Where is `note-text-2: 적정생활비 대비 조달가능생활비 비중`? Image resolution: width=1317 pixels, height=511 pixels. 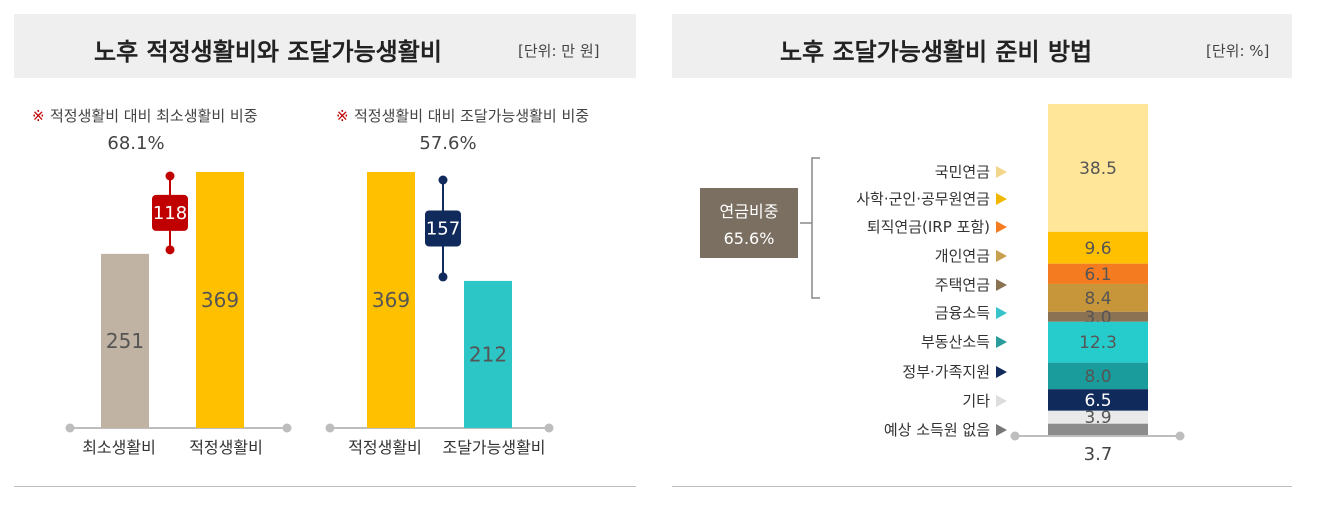 note-text-2: 적정생활비 대비 조달가능생활비 비중 is located at coordinates (471, 116).